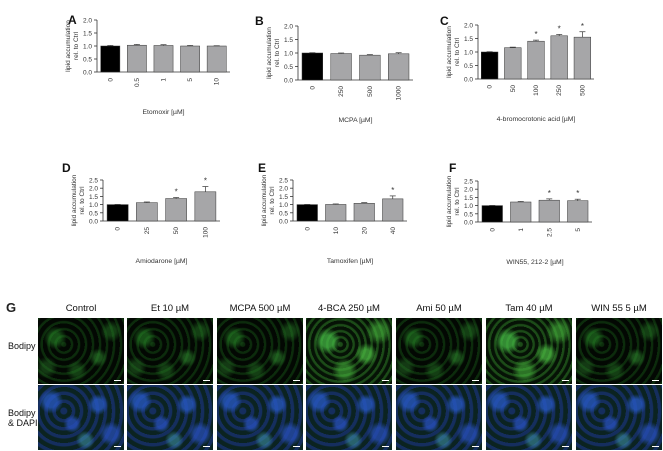 This screenshot has height=451, width=663. I want to click on panel-e-y-label-line1: lipid accumulation, so click(264, 200).